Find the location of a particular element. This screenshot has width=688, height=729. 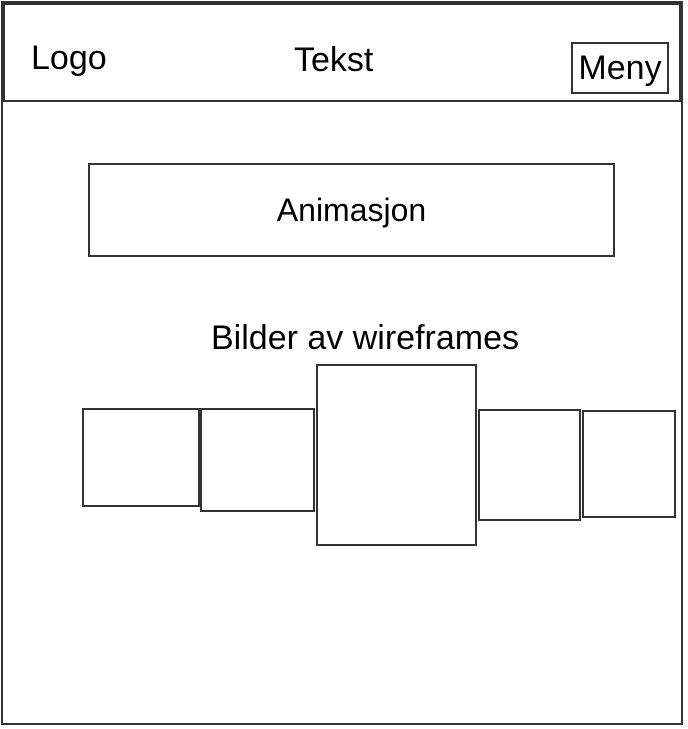

menu-button: Meny is located at coordinates (620, 68).